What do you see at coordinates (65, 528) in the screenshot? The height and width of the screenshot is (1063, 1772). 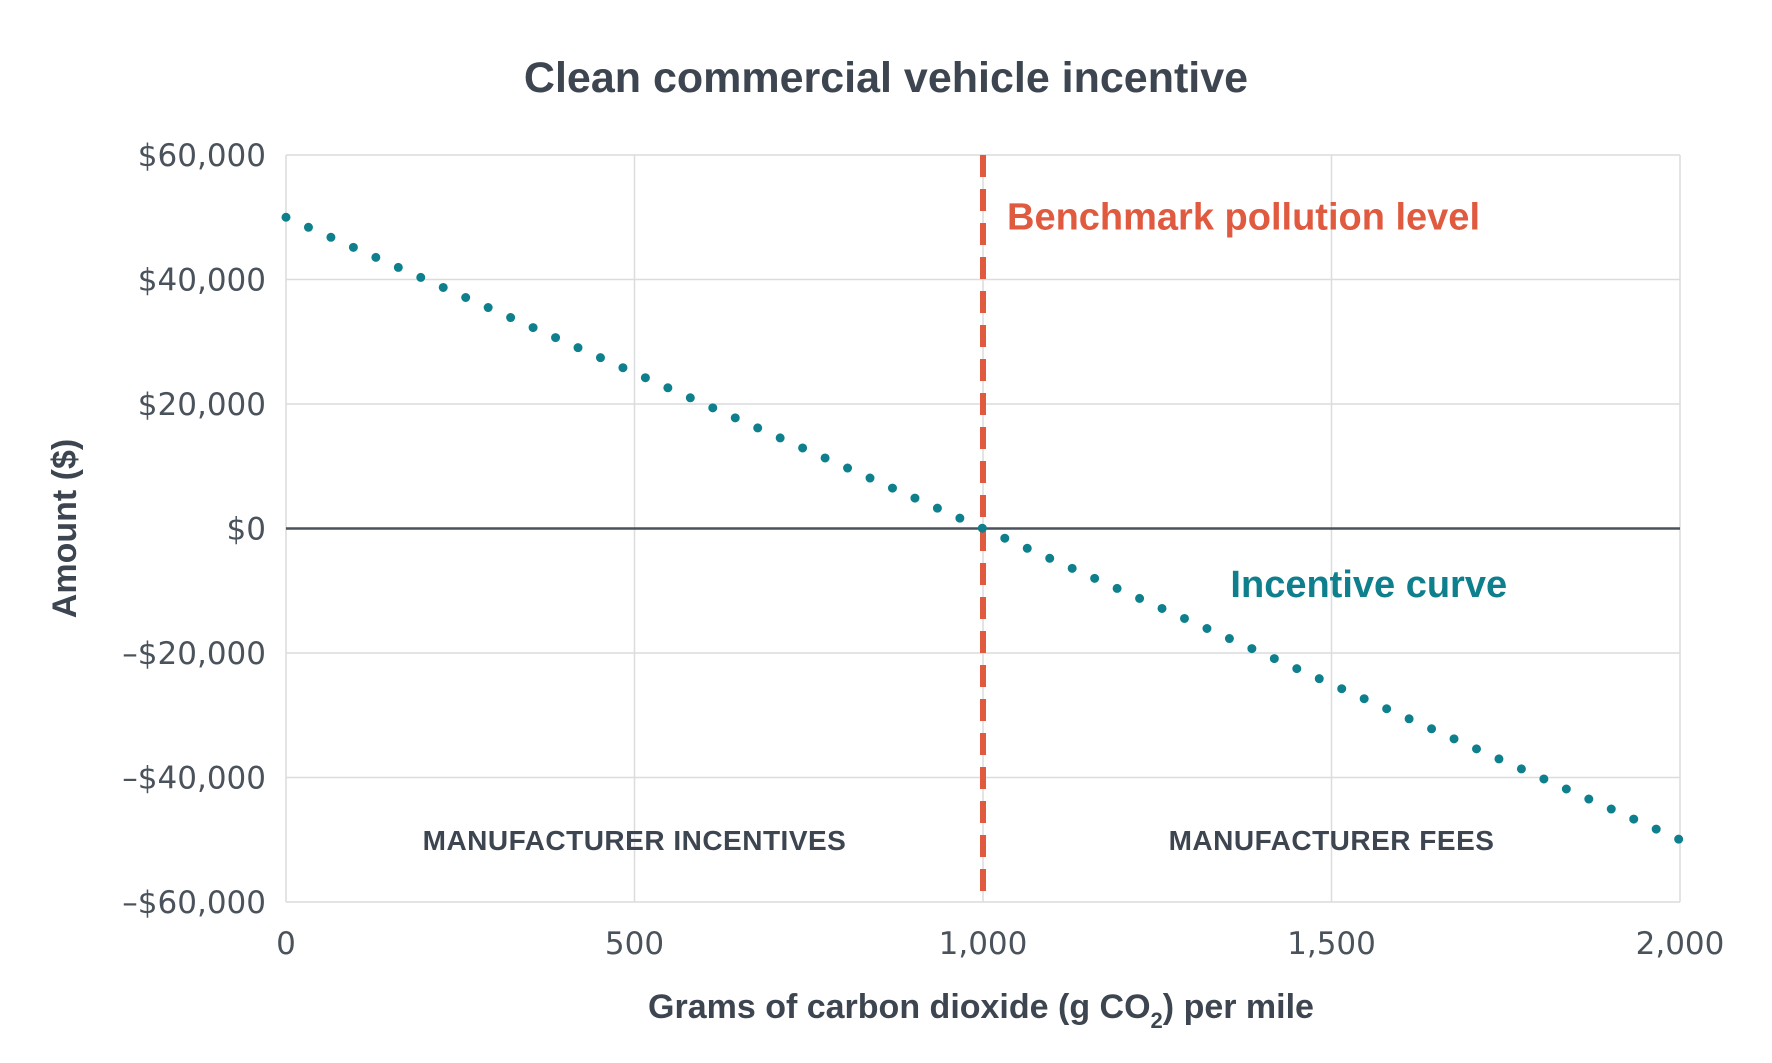 I see `y-axis-label: Amount ($)` at bounding box center [65, 528].